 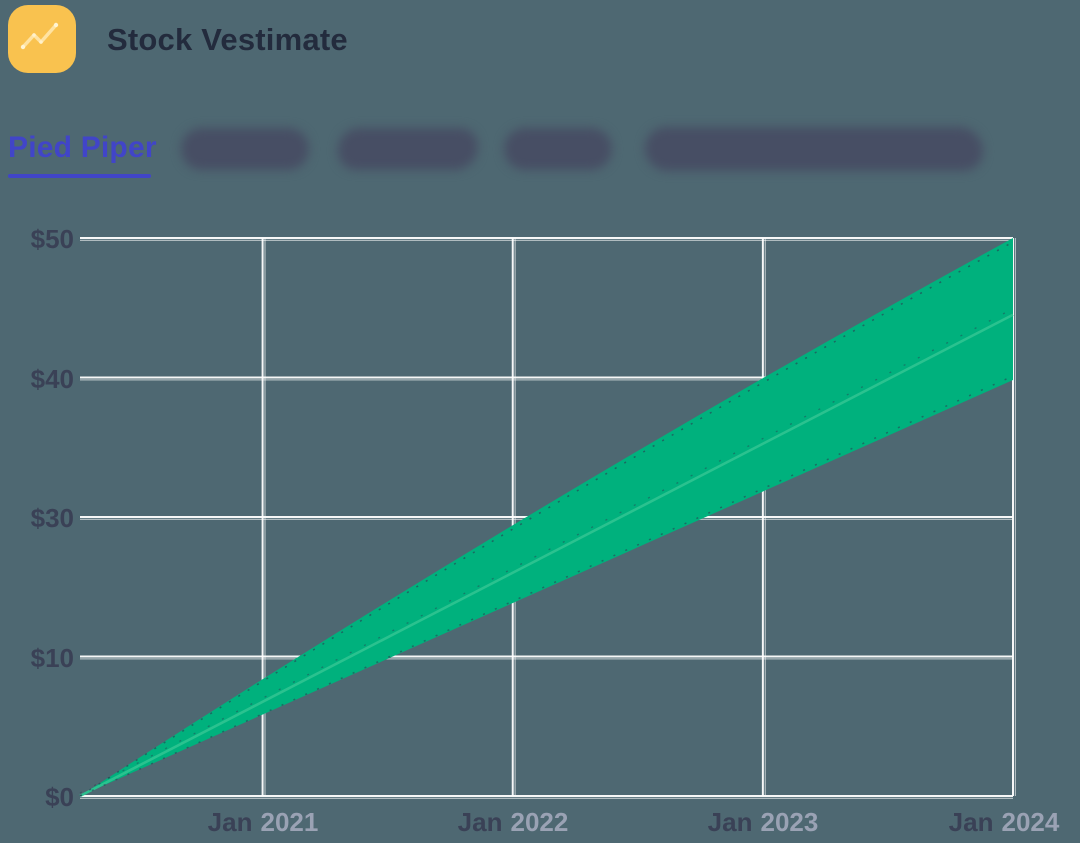 I want to click on x-axis-label: Jan 2023, so click(x=763, y=822).